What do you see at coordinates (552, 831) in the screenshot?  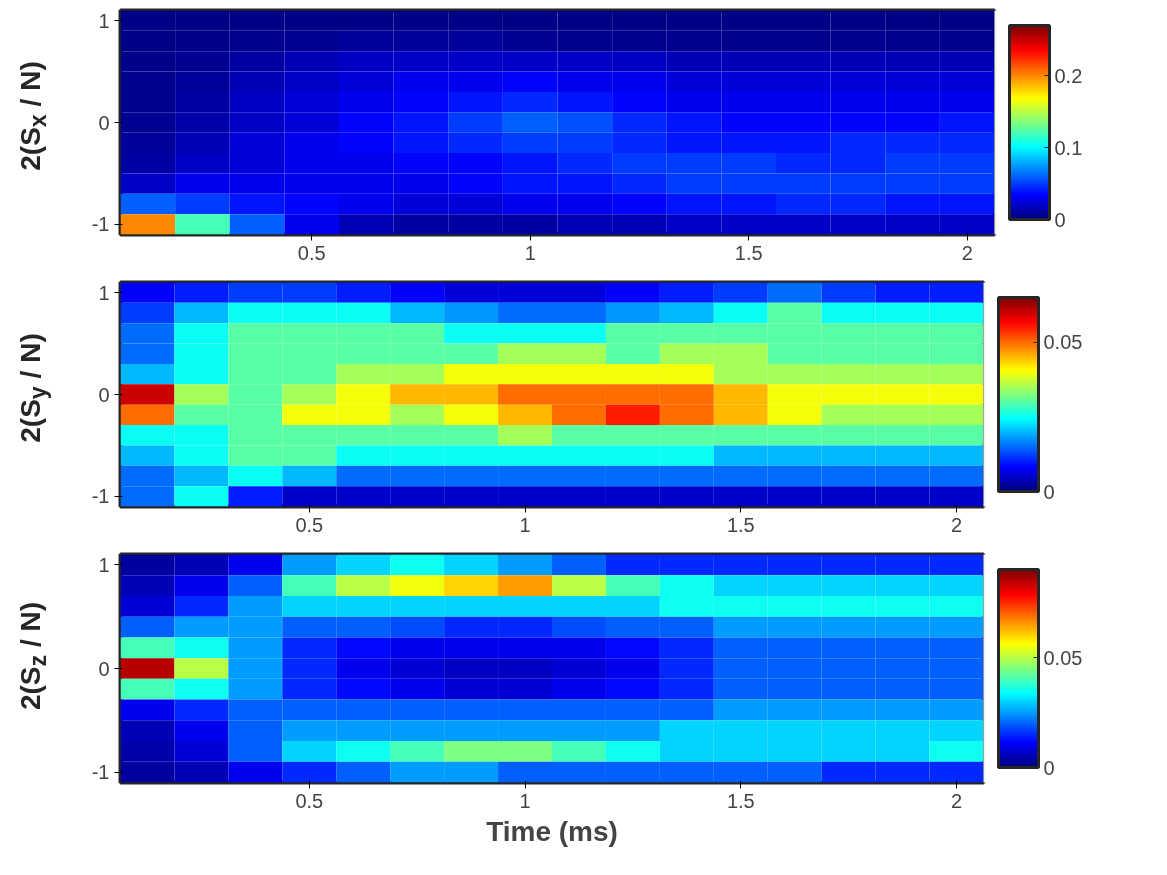 I see `x-axis-title: Time (ms)` at bounding box center [552, 831].